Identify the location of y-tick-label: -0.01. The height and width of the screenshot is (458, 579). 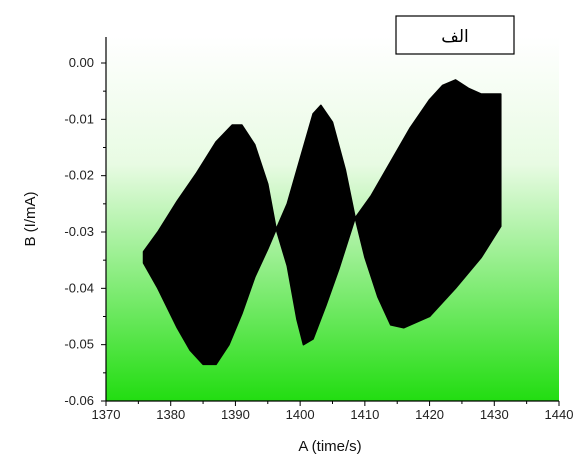
(79, 118).